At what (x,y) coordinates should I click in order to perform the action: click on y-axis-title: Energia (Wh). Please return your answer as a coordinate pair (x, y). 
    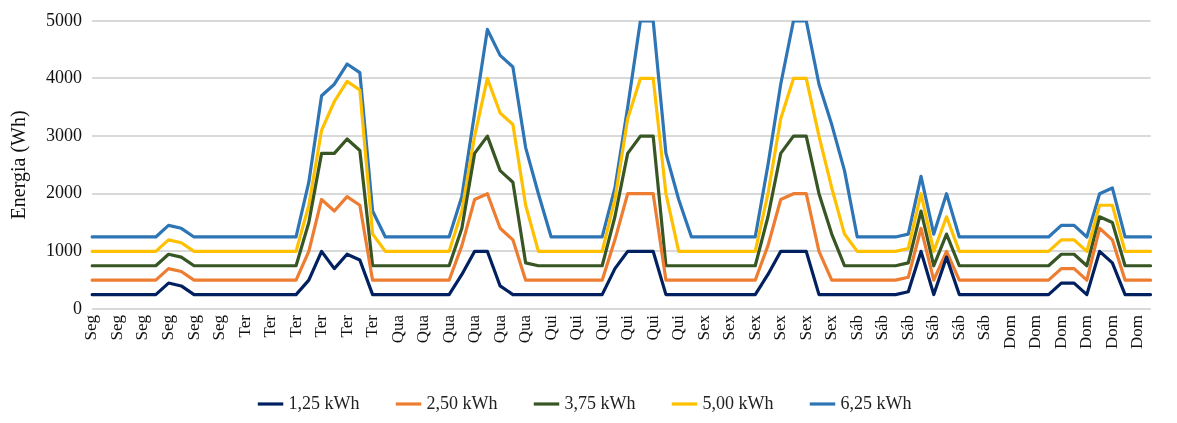
    Looking at the image, I should click on (19, 165).